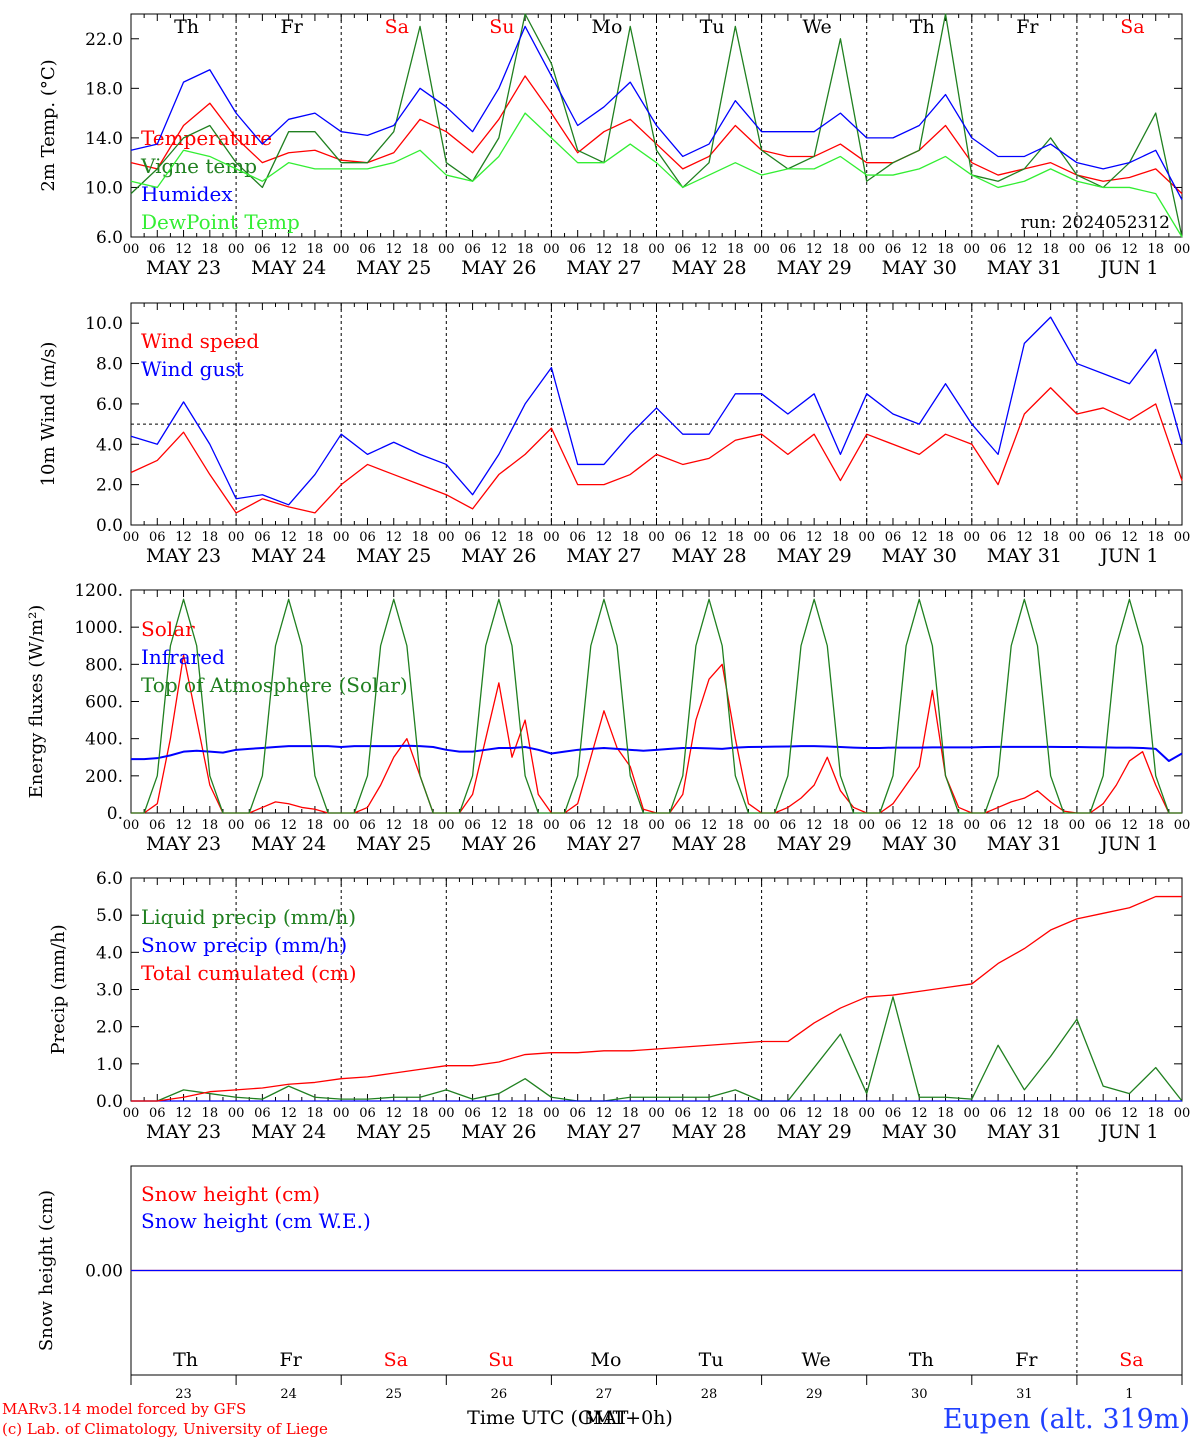 This screenshot has width=1194, height=1440. What do you see at coordinates (109, 526) in the screenshot?
I see `y-tick-label: 0.0` at bounding box center [109, 526].